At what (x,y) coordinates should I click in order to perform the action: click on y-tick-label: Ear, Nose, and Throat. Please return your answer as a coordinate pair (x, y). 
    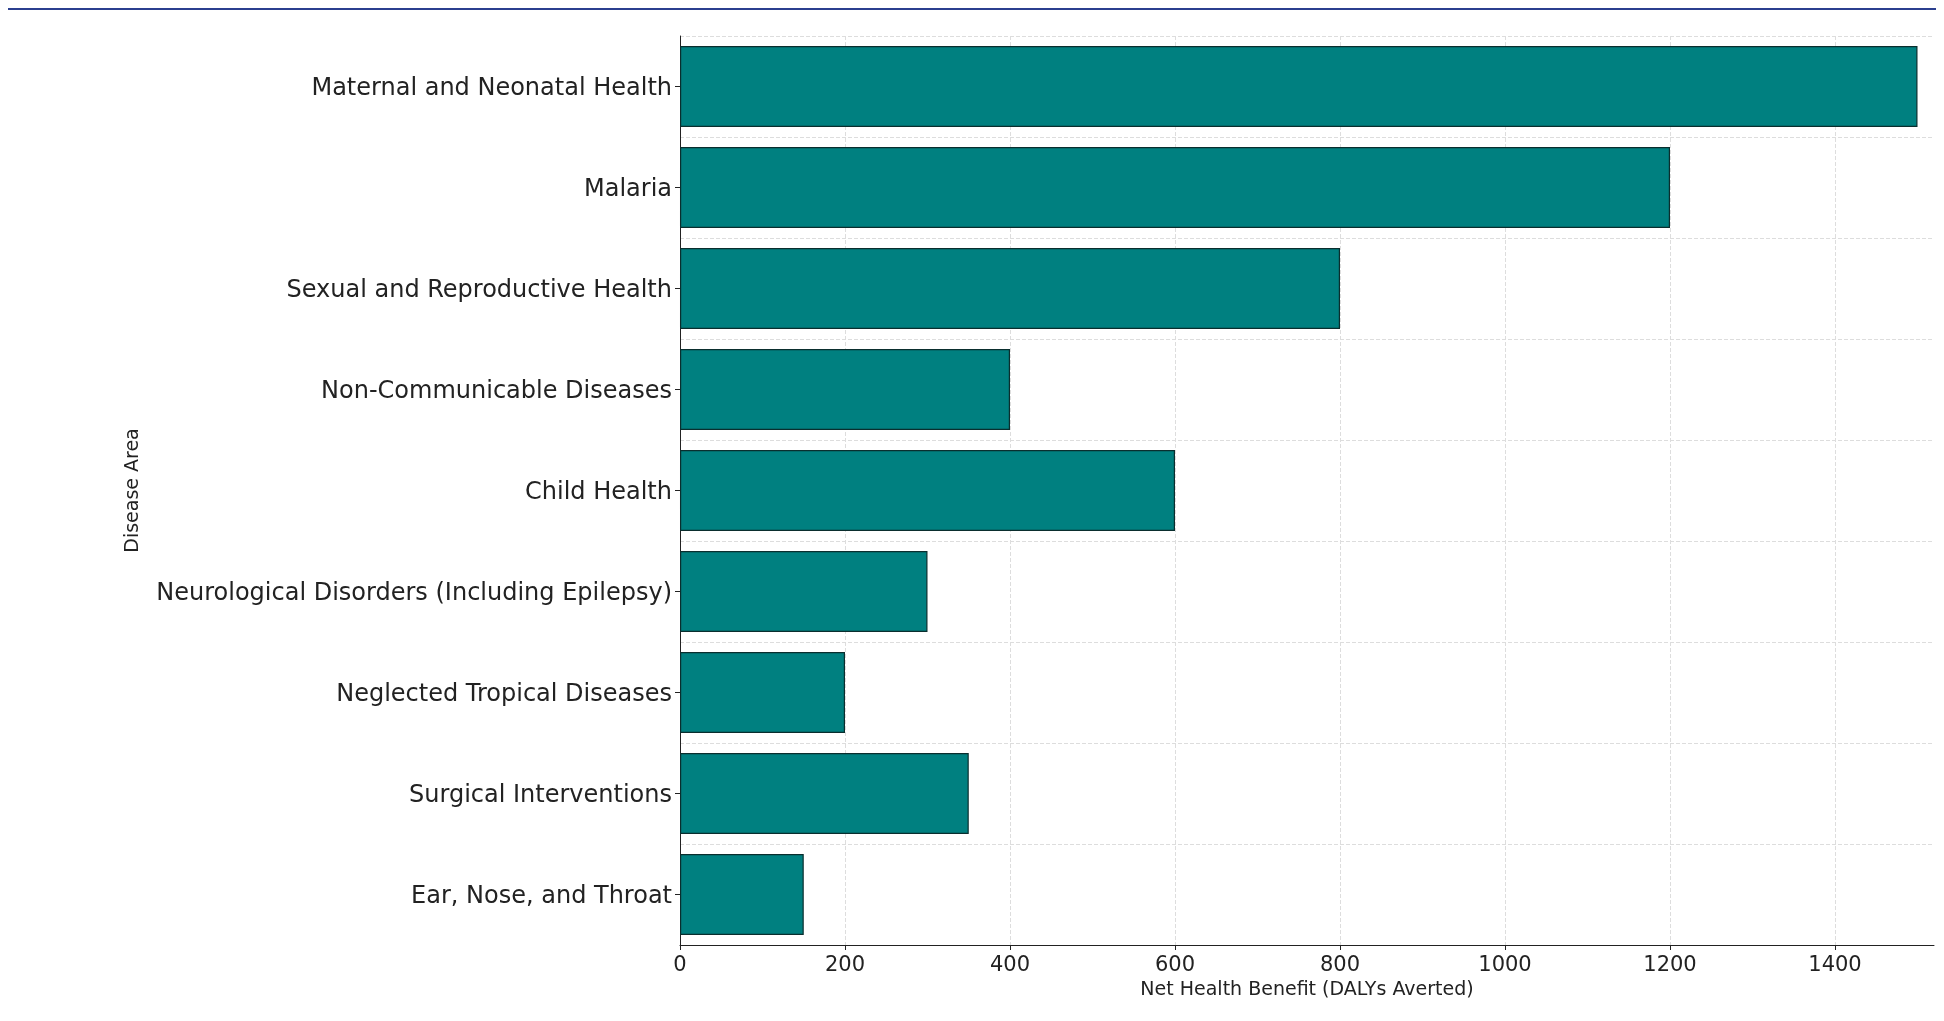
    Looking at the image, I should click on (541, 894).